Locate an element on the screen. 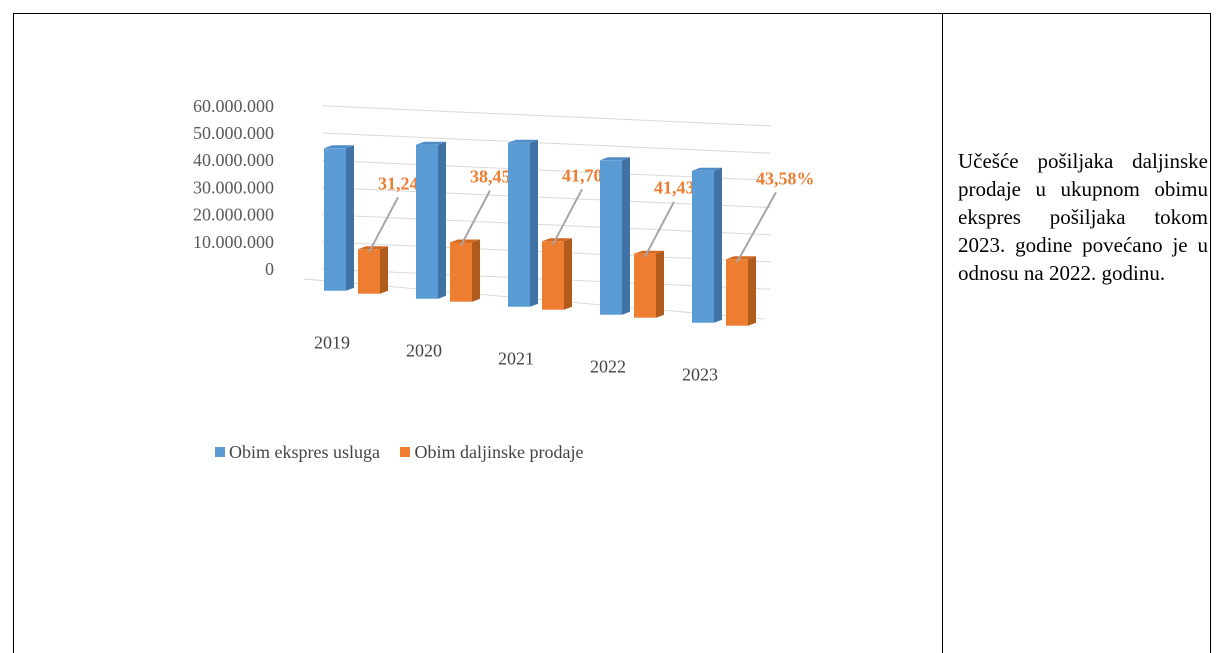 Image resolution: width=1221 pixels, height=653 pixels. x-tick-label: 2021 is located at coordinates (516, 359).